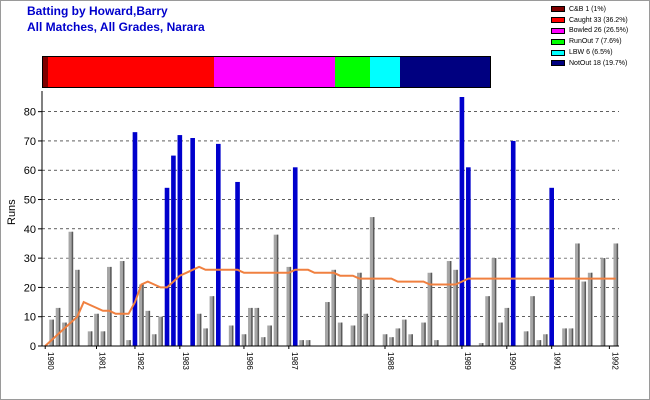 The image size is (650, 400). I want to click on x-tick-label: 1980, so click(50, 361).